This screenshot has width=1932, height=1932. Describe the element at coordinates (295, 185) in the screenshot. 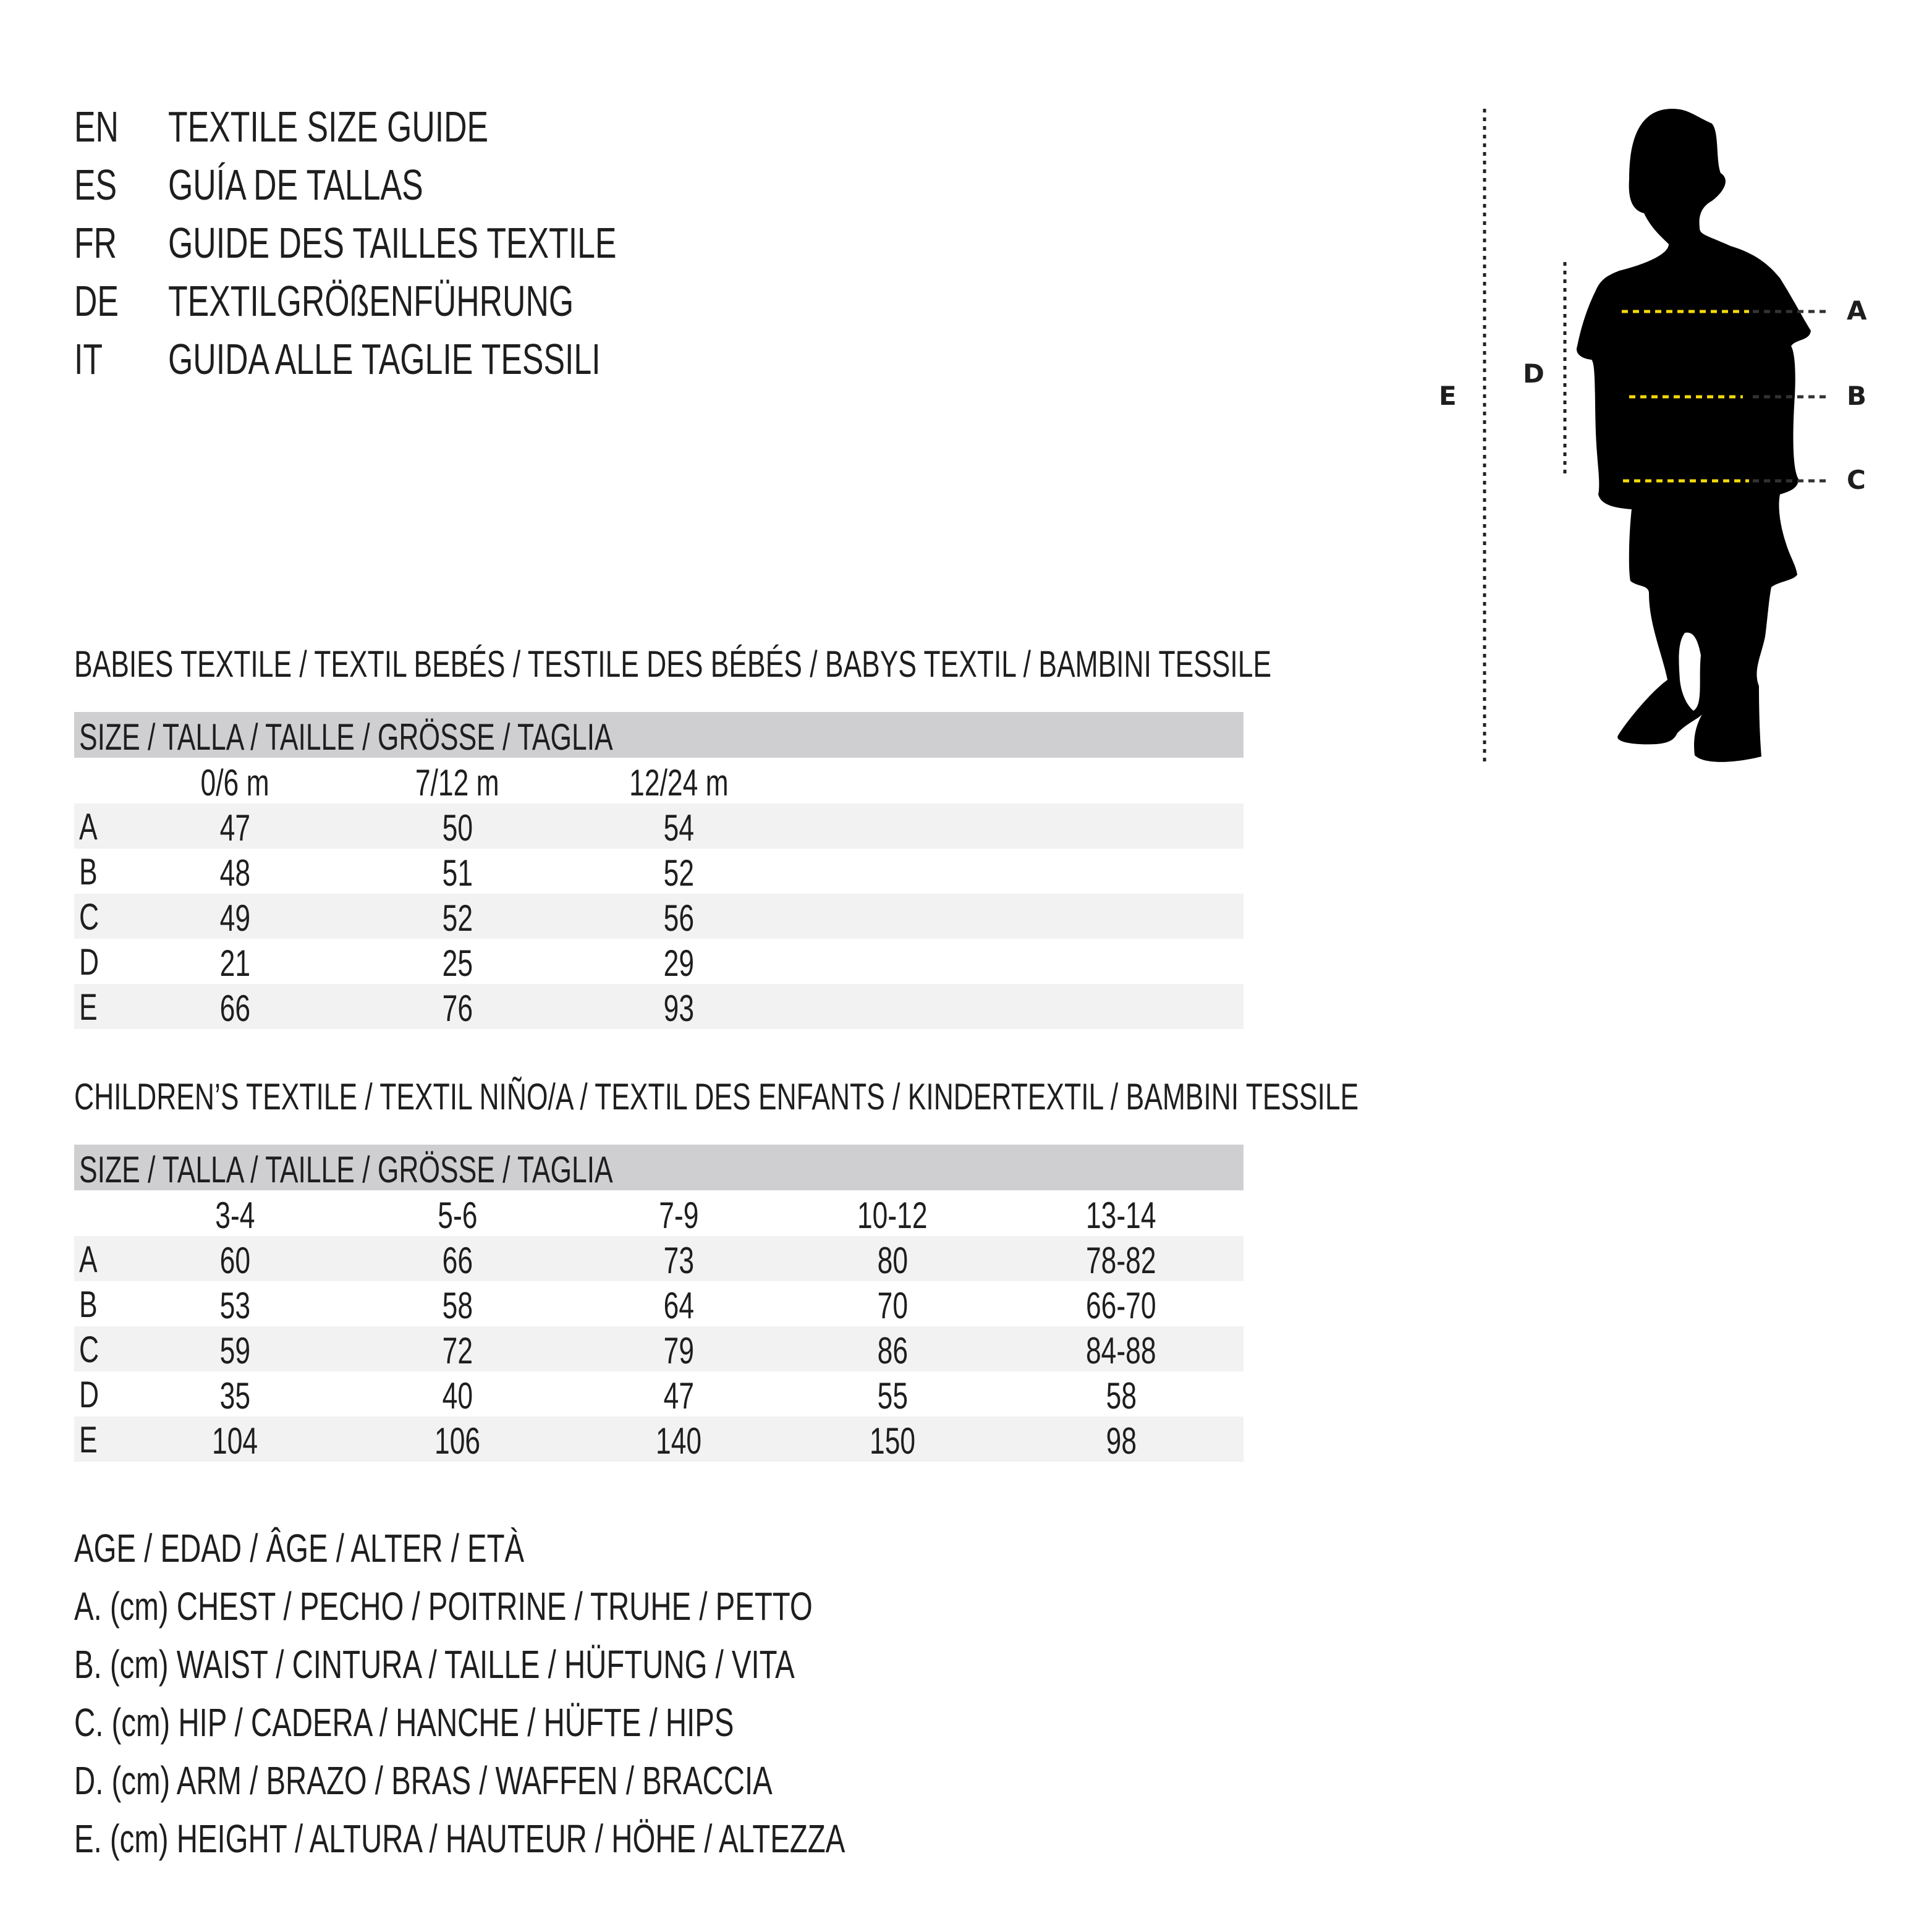

I see `title-es: GUÍA DE TALLAS` at that location.